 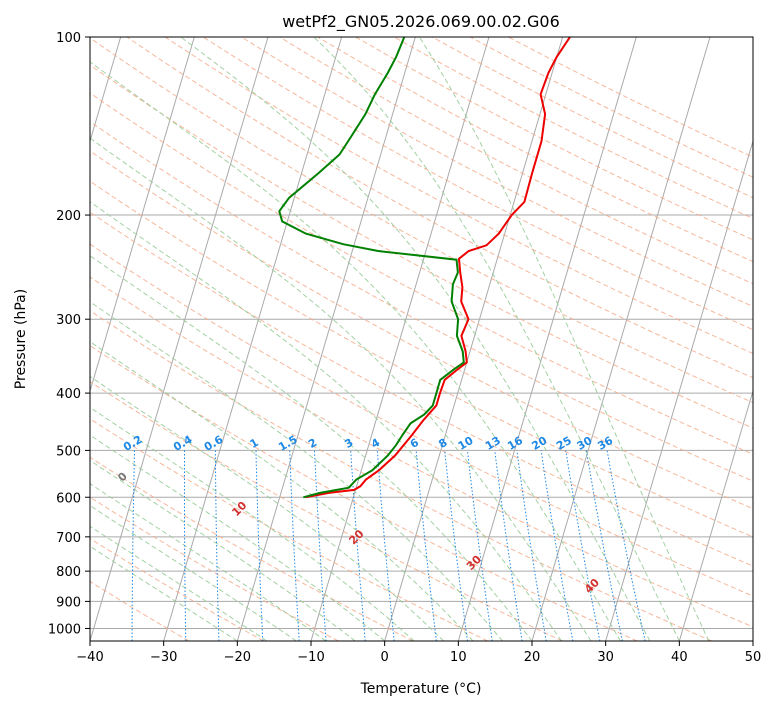 I want to click on dry-adiabat-label: 30, so click(x=474, y=563).